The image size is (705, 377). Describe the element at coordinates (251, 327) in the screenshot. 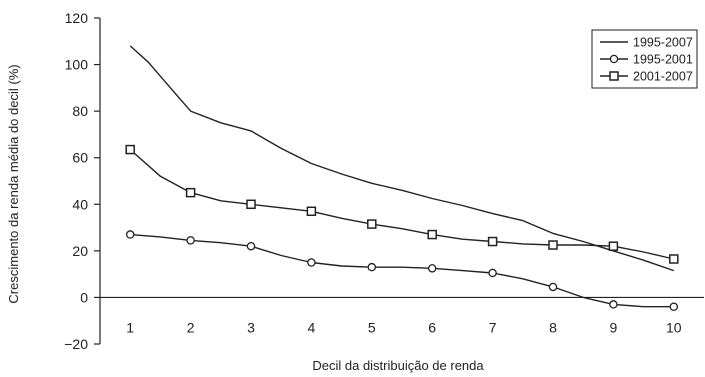

I see `x-tick-label: 3` at that location.